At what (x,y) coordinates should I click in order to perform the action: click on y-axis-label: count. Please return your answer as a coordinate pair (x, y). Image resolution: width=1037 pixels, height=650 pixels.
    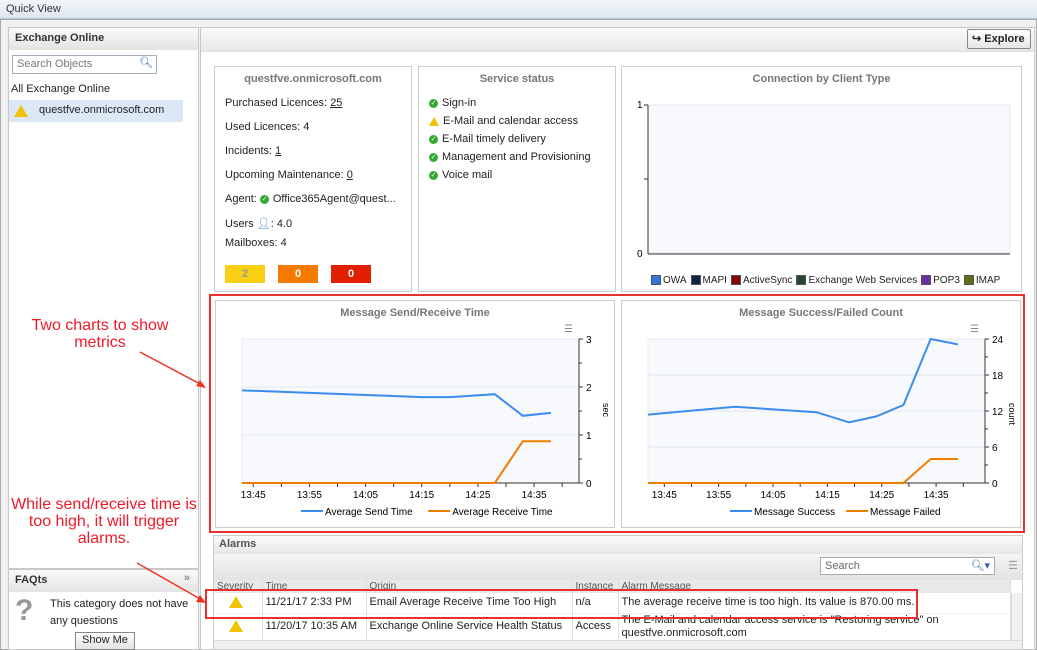
    Looking at the image, I should click on (1012, 414).